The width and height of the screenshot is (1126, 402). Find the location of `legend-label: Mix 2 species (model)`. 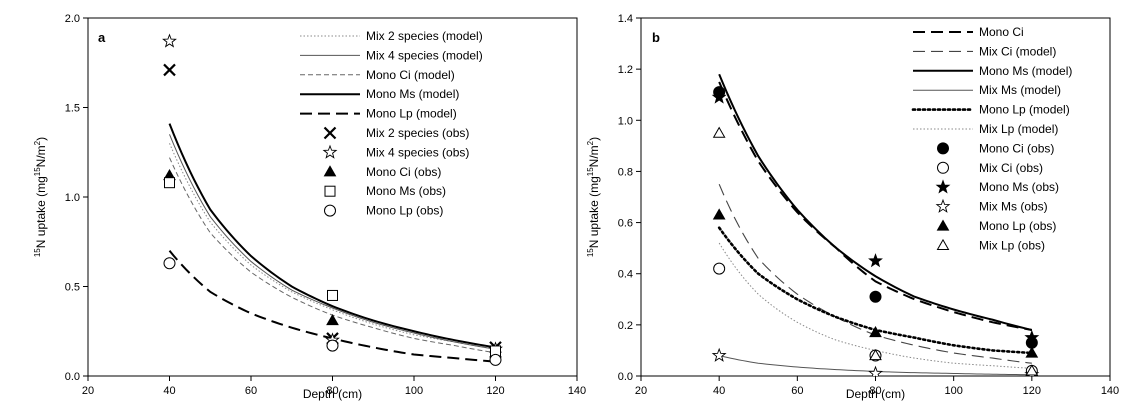

legend-label: Mix 2 species (model) is located at coordinates (424, 36).